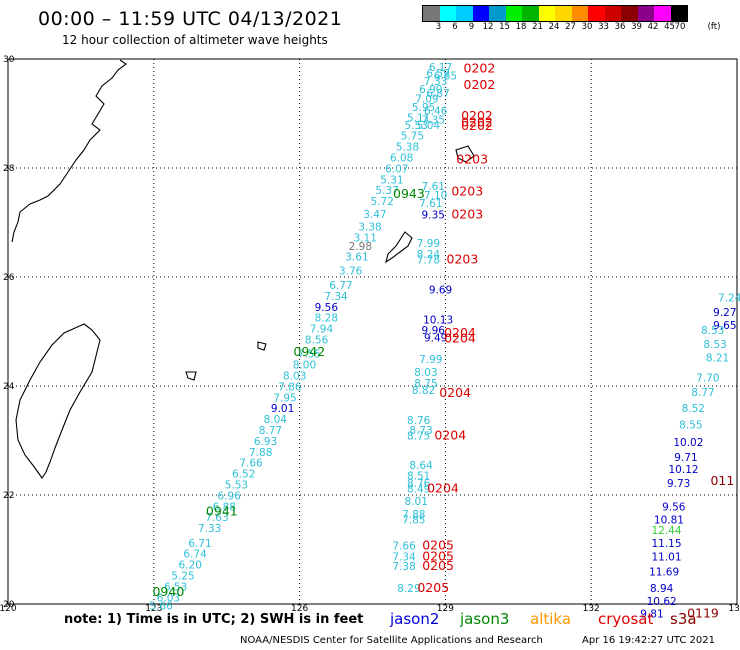 The width and height of the screenshot is (740, 650). What do you see at coordinates (8, 496) in the screenshot?
I see `lat-label: 22` at bounding box center [8, 496].